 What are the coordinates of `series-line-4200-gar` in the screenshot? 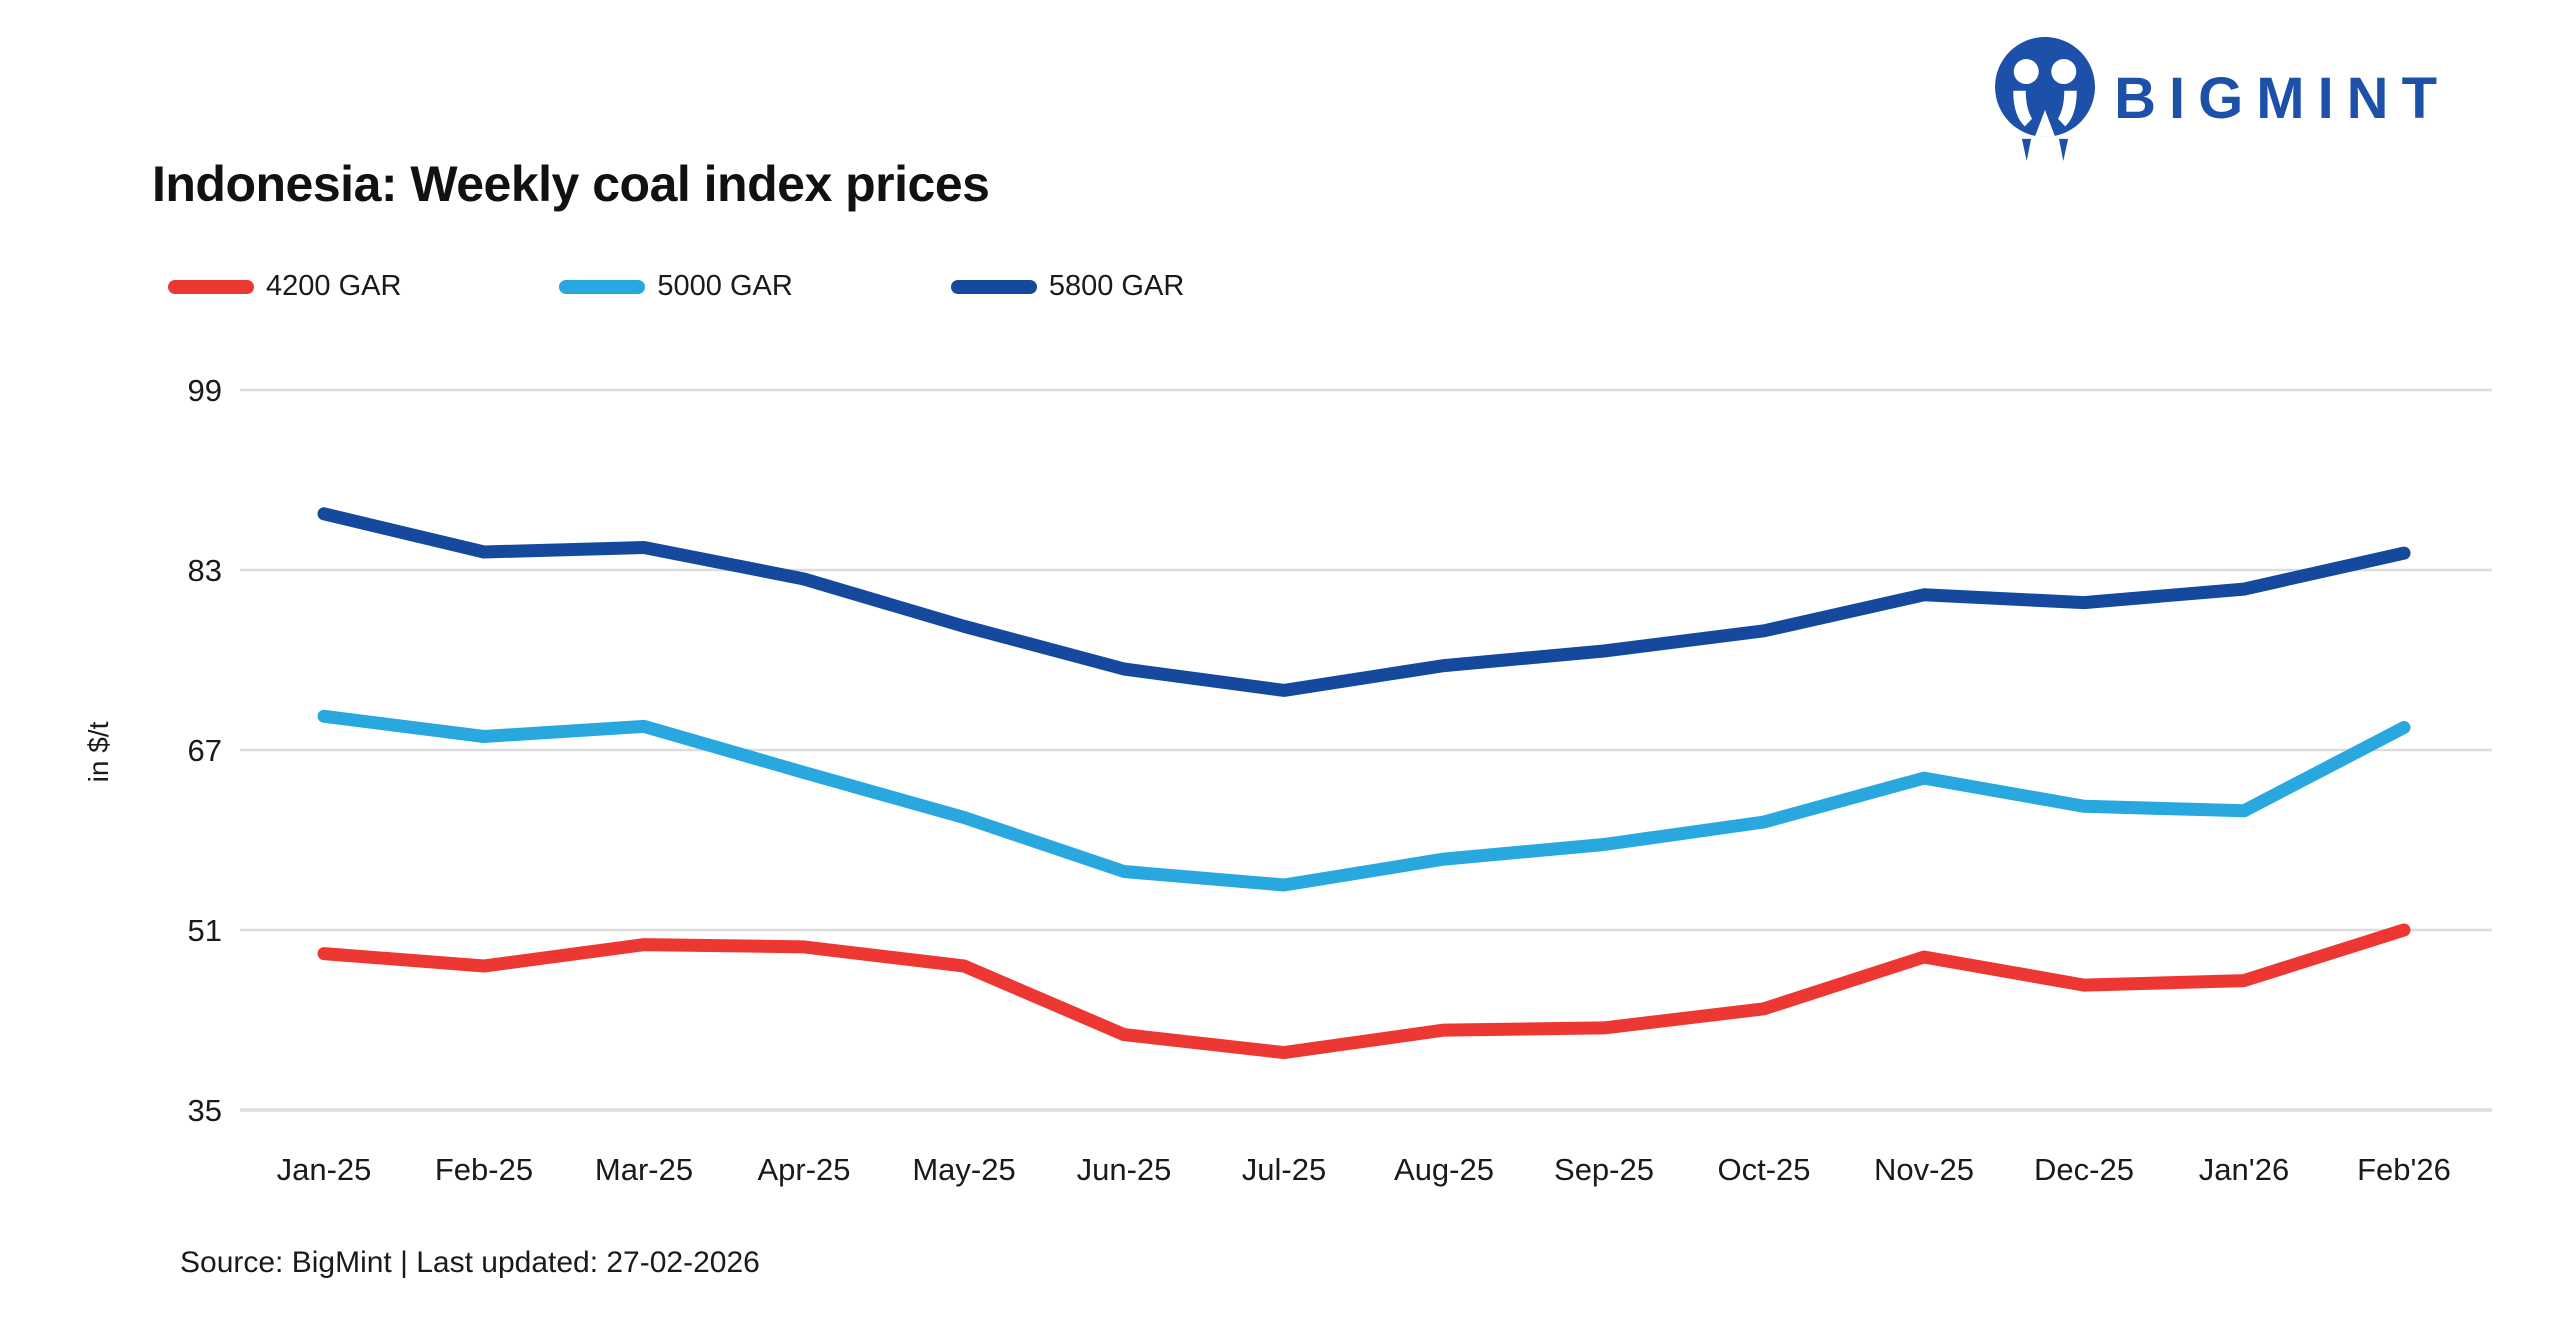 It's located at (1364, 991).